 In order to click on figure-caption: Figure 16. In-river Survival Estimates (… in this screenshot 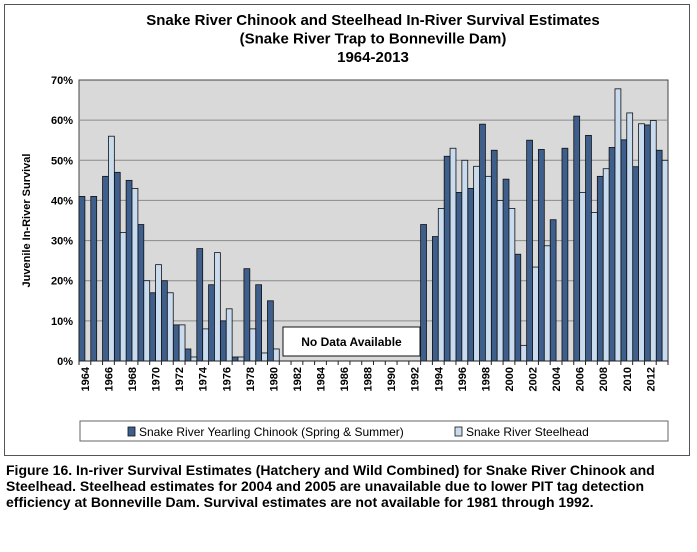, I will do `click(330, 486)`.